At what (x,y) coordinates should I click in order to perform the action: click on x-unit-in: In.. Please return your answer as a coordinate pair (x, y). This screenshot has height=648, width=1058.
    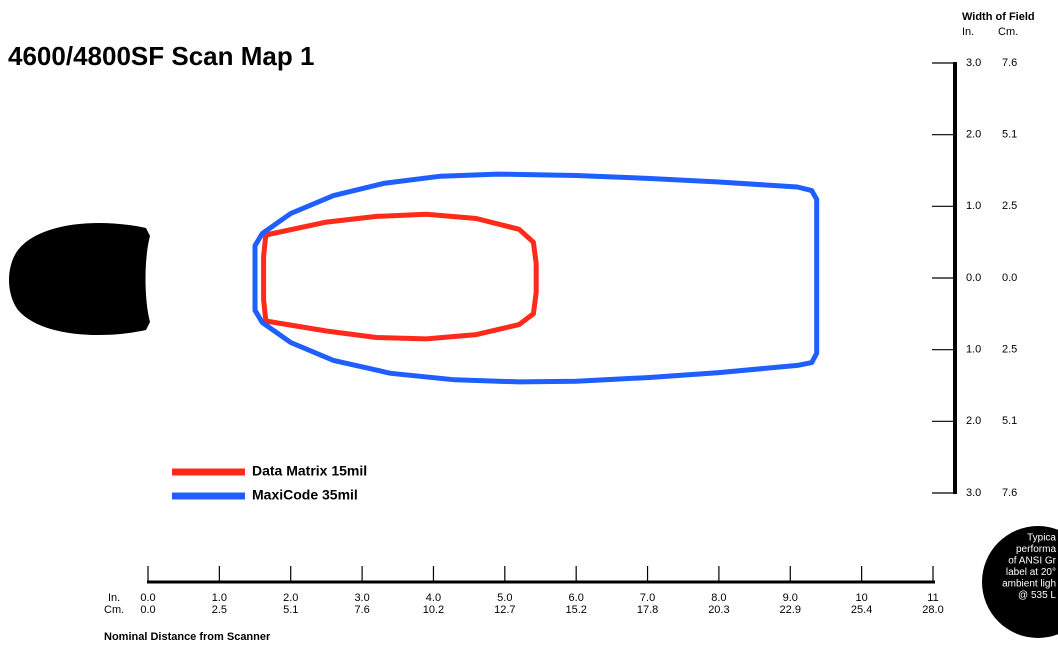
    Looking at the image, I should click on (114, 598).